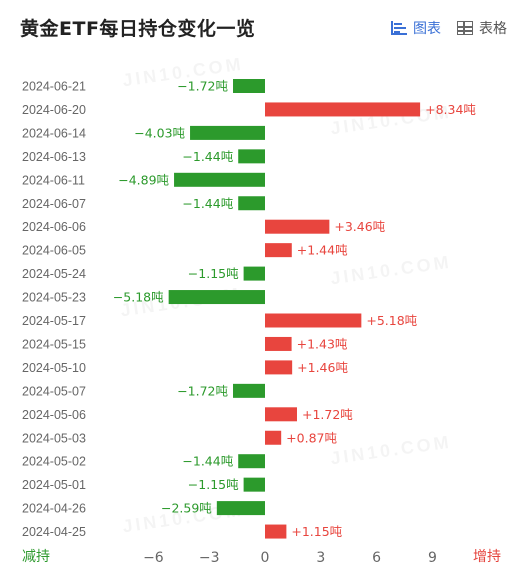  What do you see at coordinates (54, 438) in the screenshot?
I see `category-label: 2024-05-03` at bounding box center [54, 438].